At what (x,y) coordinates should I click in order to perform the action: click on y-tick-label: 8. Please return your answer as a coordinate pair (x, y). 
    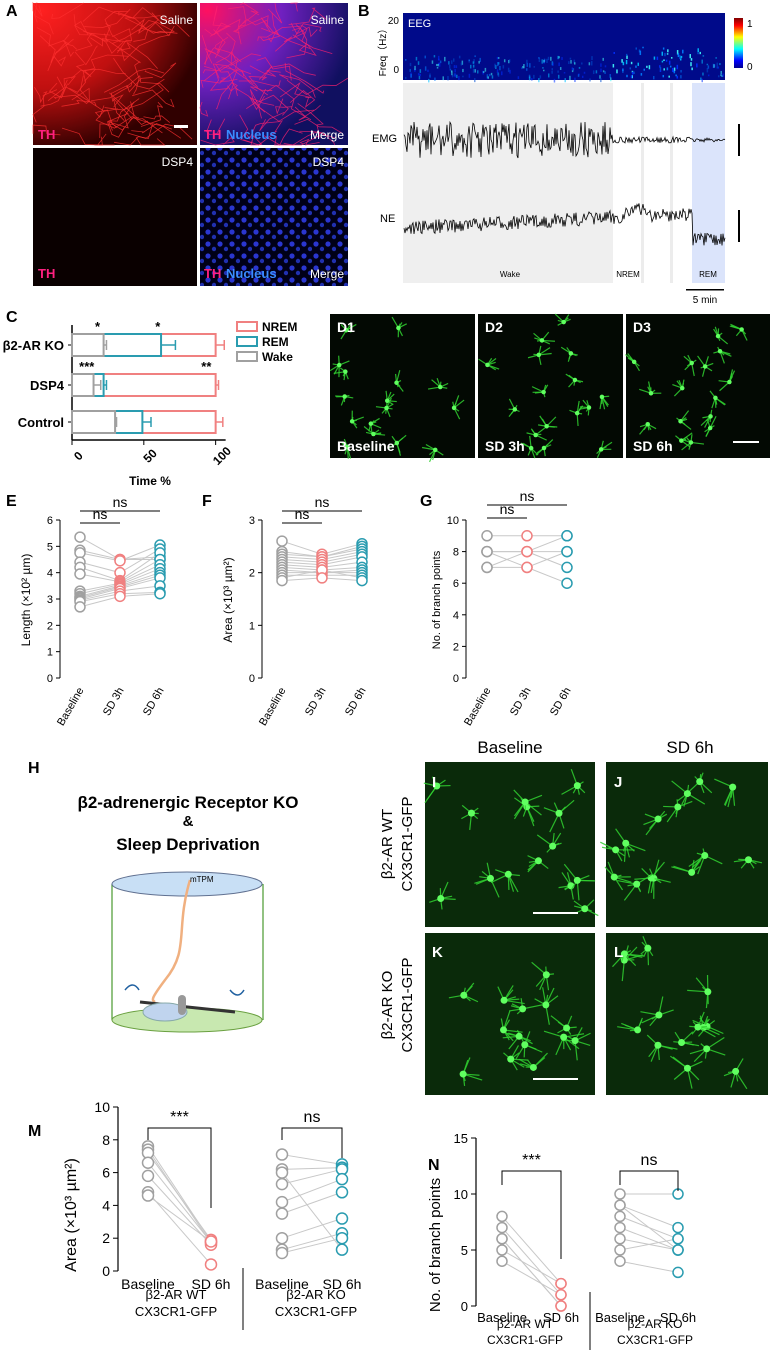
    Looking at the image, I should click on (106, 1140).